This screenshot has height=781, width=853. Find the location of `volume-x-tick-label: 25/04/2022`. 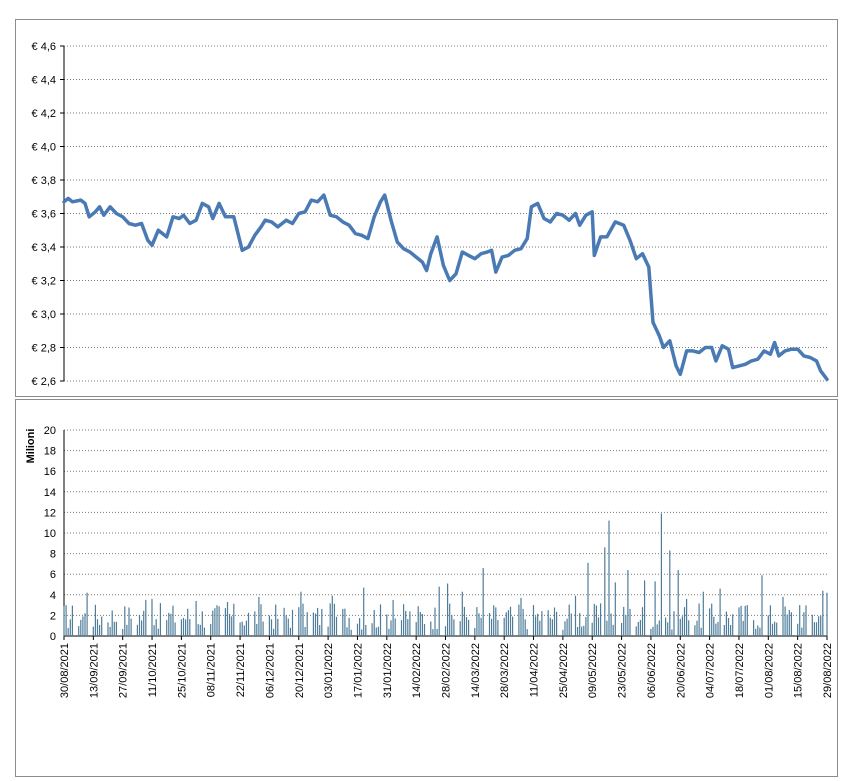

volume-x-tick-label: 25/04/2022 is located at coordinates (564, 670).